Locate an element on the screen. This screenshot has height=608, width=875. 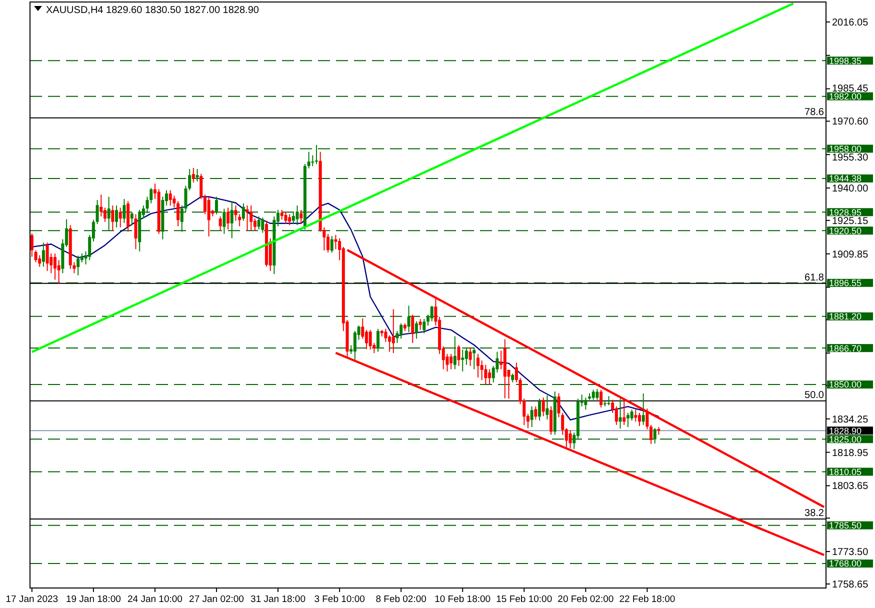
ref-line-label: 1958.00 is located at coordinates (845, 149).